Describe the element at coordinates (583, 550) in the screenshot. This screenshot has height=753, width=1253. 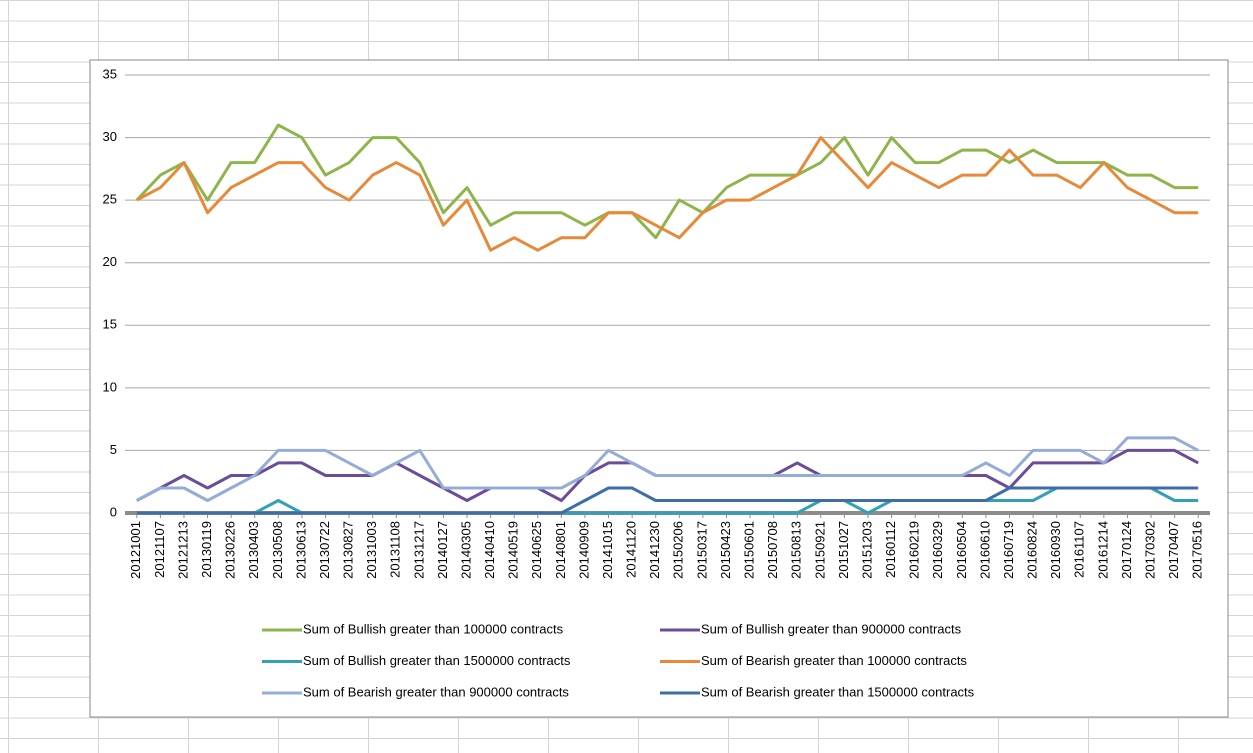
I see `x-tick-label: 20140909` at that location.